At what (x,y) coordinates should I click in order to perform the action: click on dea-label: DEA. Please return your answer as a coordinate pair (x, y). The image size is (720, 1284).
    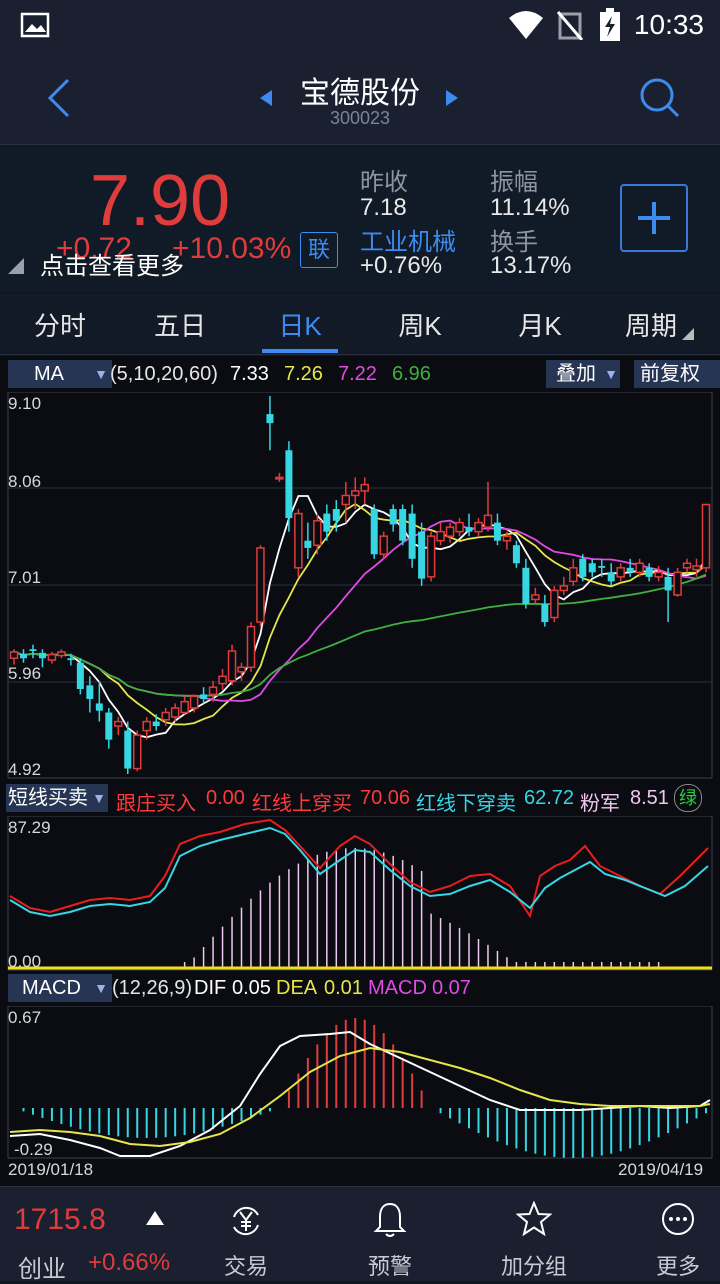
    Looking at the image, I should click on (297, 988).